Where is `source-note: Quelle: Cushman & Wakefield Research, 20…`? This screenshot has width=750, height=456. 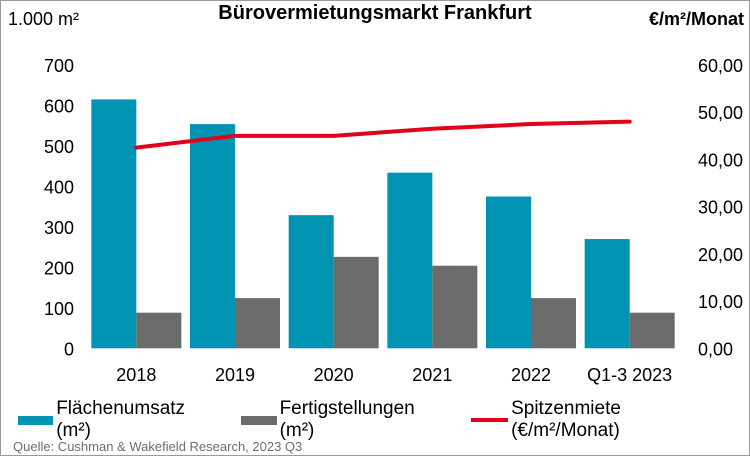 source-note: Quelle: Cushman & Wakefield Research, 20… is located at coordinates (158, 446).